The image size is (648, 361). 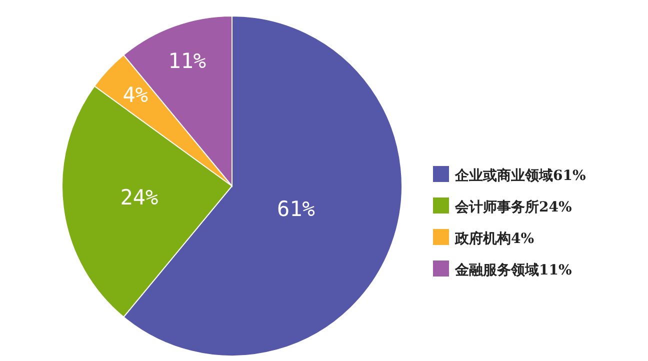 What do you see at coordinates (139, 198) in the screenshot?
I see `data-label: 24%` at bounding box center [139, 198].